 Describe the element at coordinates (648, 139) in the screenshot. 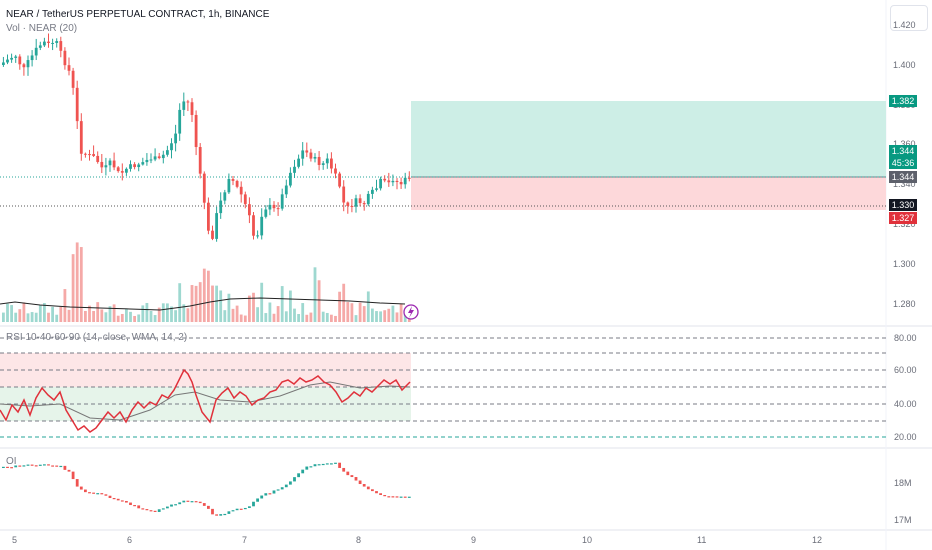

I see `profit-zone` at that location.